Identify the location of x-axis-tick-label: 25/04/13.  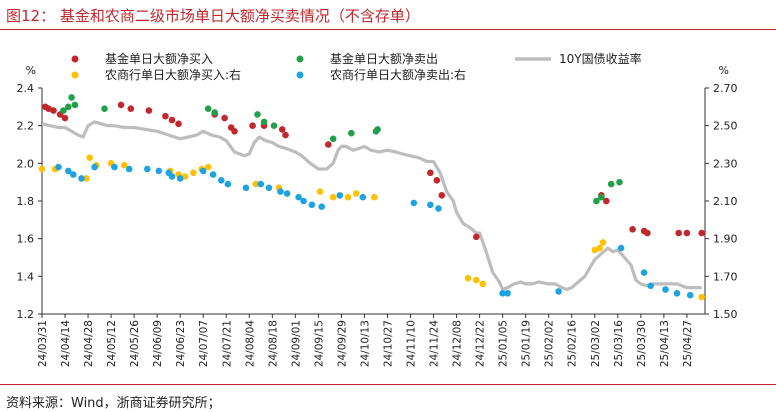
(665, 343).